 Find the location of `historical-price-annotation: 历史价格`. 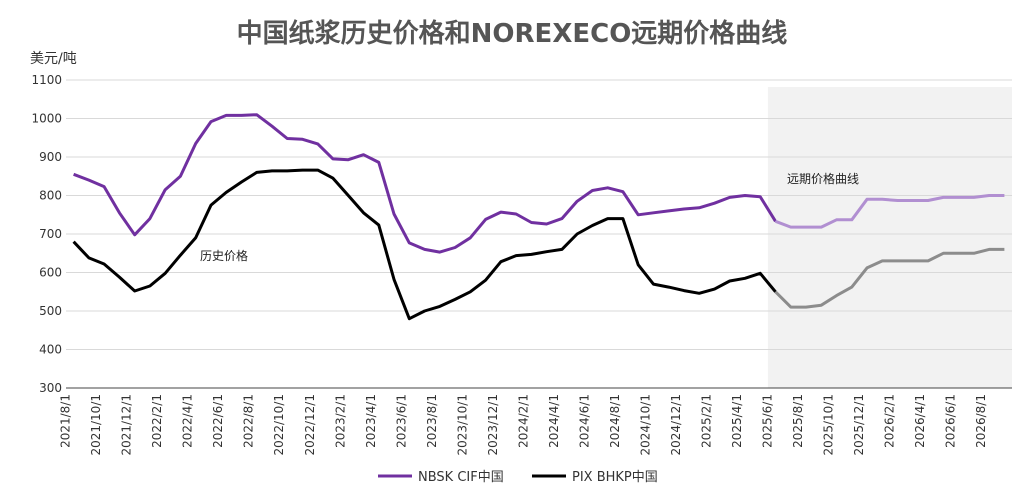

historical-price-annotation: 历史价格 is located at coordinates (224, 255).